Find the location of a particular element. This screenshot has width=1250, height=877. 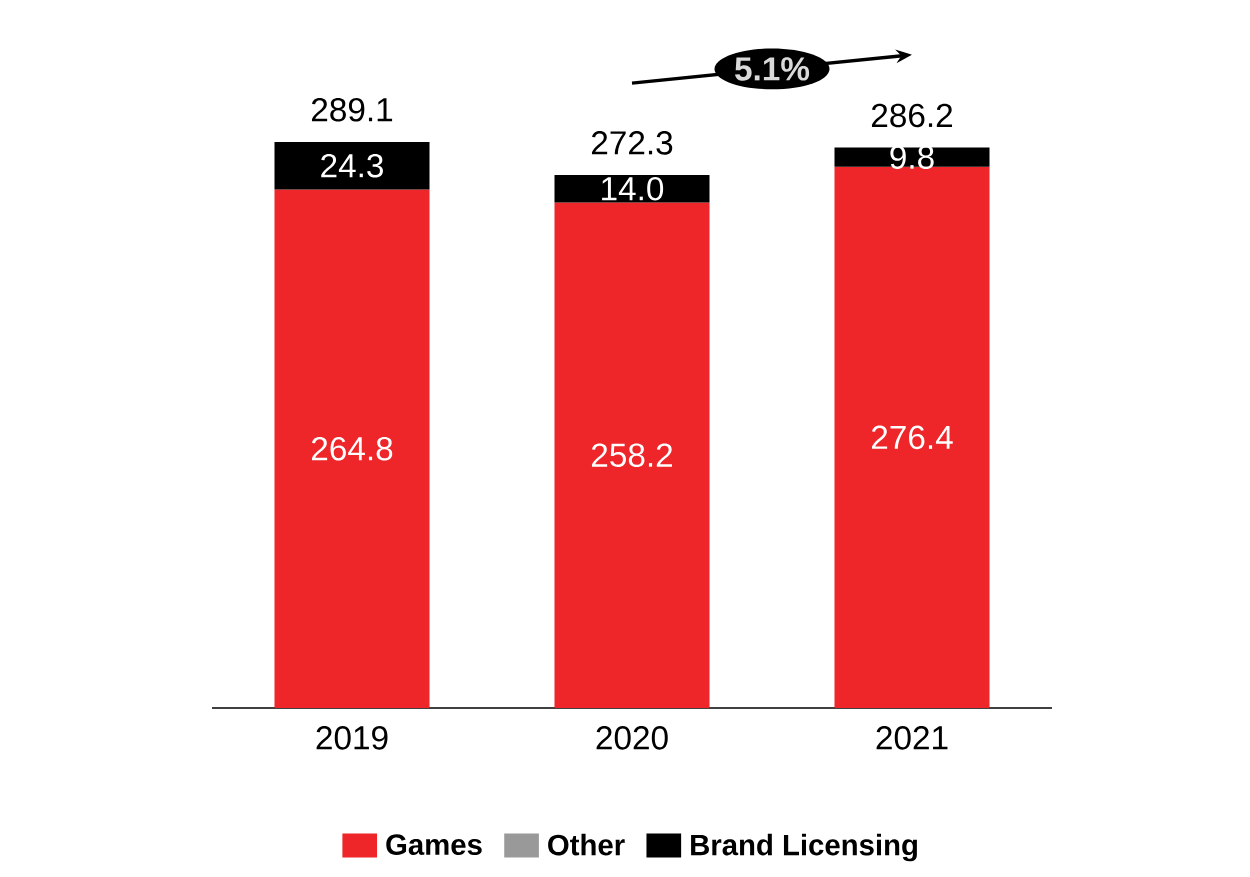

legend-label: Games is located at coordinates (434, 845).